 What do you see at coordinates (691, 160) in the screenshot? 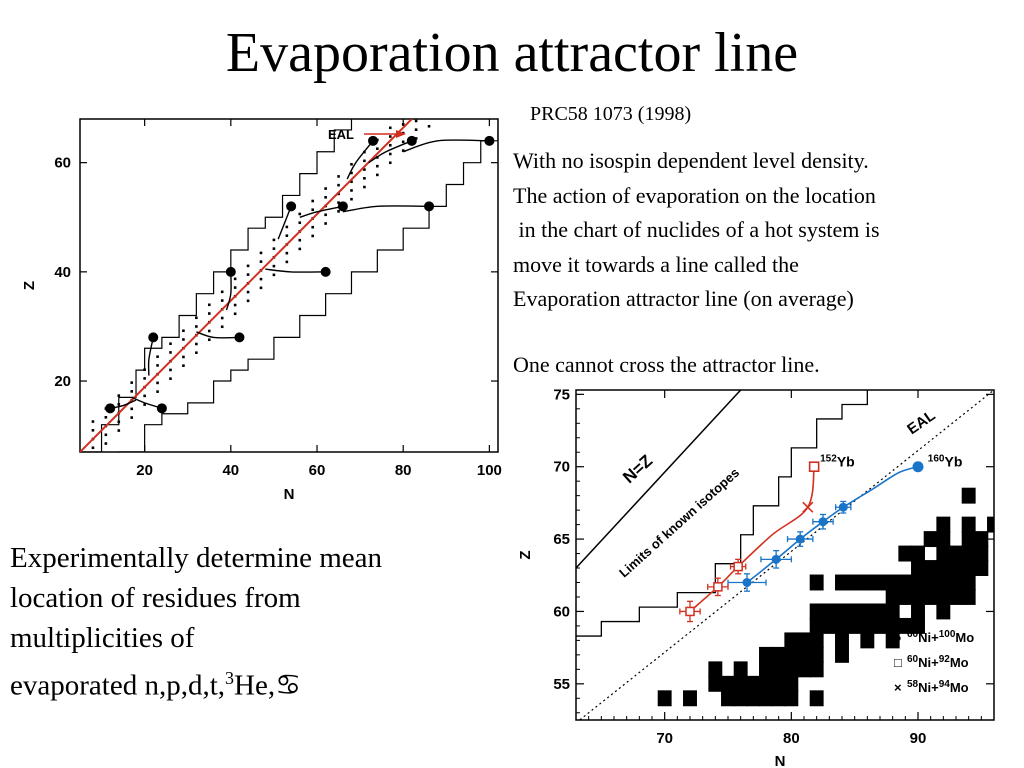
I see `description-line: With no isospin dependent level density.` at bounding box center [691, 160].